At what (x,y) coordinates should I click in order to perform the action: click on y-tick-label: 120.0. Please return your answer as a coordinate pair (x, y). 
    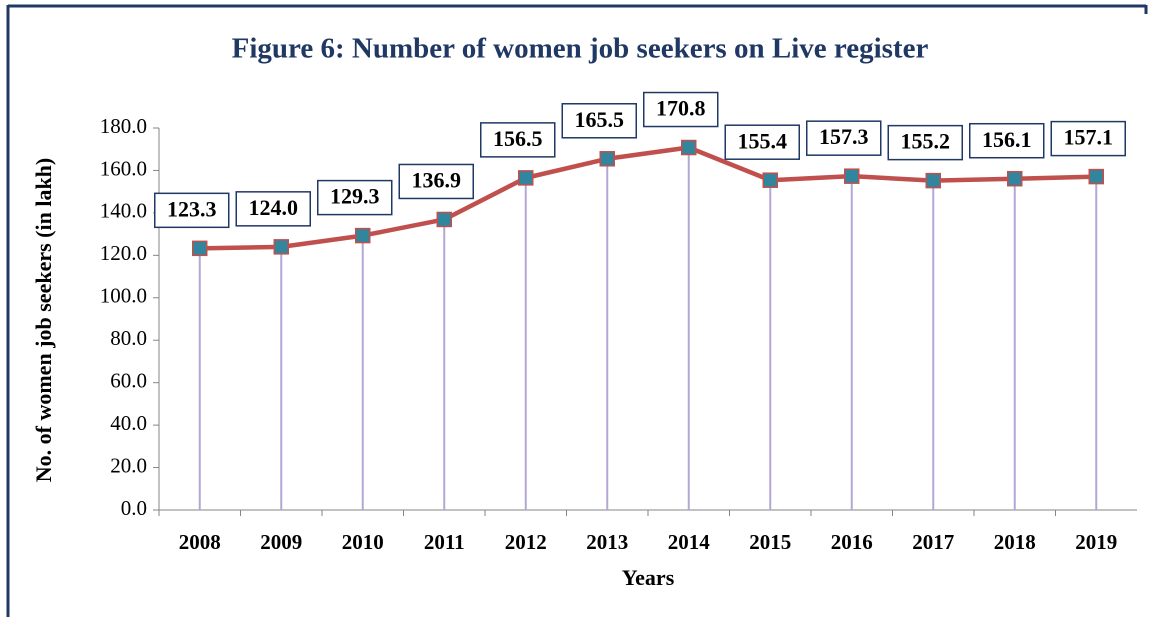
    Looking at the image, I should click on (123, 253).